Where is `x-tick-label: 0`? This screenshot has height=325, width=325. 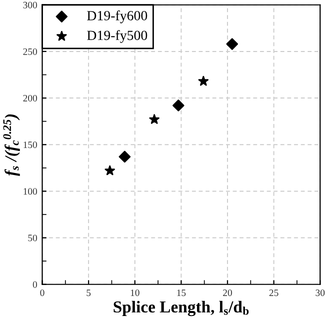 x-tick-label: 0 is located at coordinates (42, 293).